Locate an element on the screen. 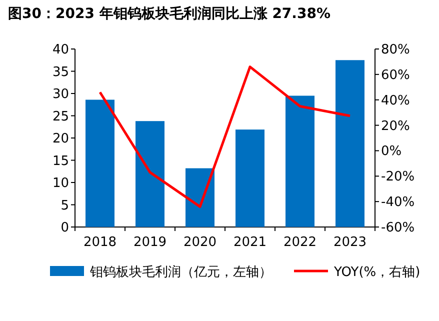 The width and height of the screenshot is (439, 321). legend-label: 钼钨板块毛利润（亿元，左轴） is located at coordinates (180, 272).